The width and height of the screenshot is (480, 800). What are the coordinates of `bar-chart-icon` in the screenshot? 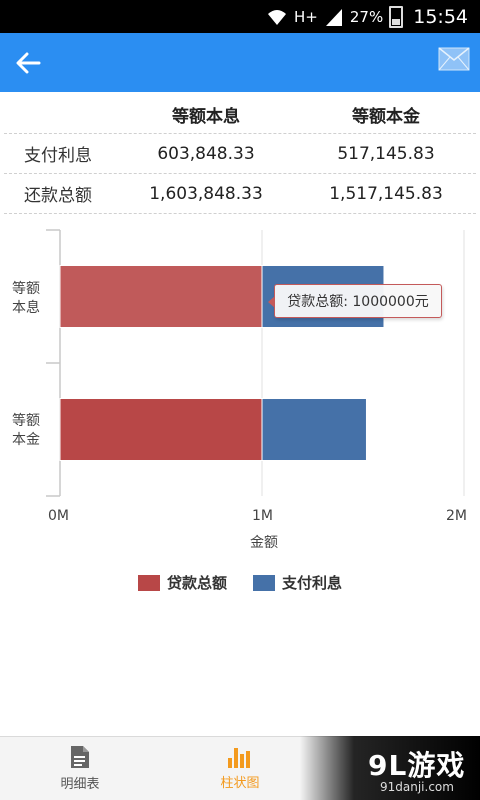 It's located at (239, 758).